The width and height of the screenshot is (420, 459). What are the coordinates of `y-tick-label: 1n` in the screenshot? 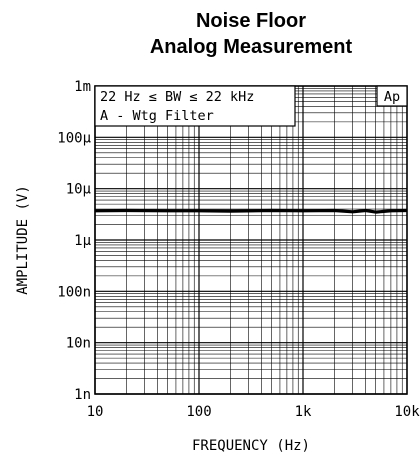 It's located at (82, 395).